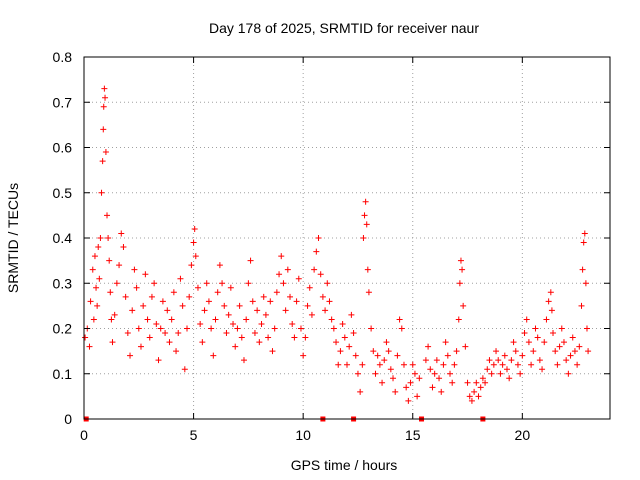 Image resolution: width=640 pixels, height=480 pixels. What do you see at coordinates (68, 419) in the screenshot?
I see `y-tick-label: 0` at bounding box center [68, 419].